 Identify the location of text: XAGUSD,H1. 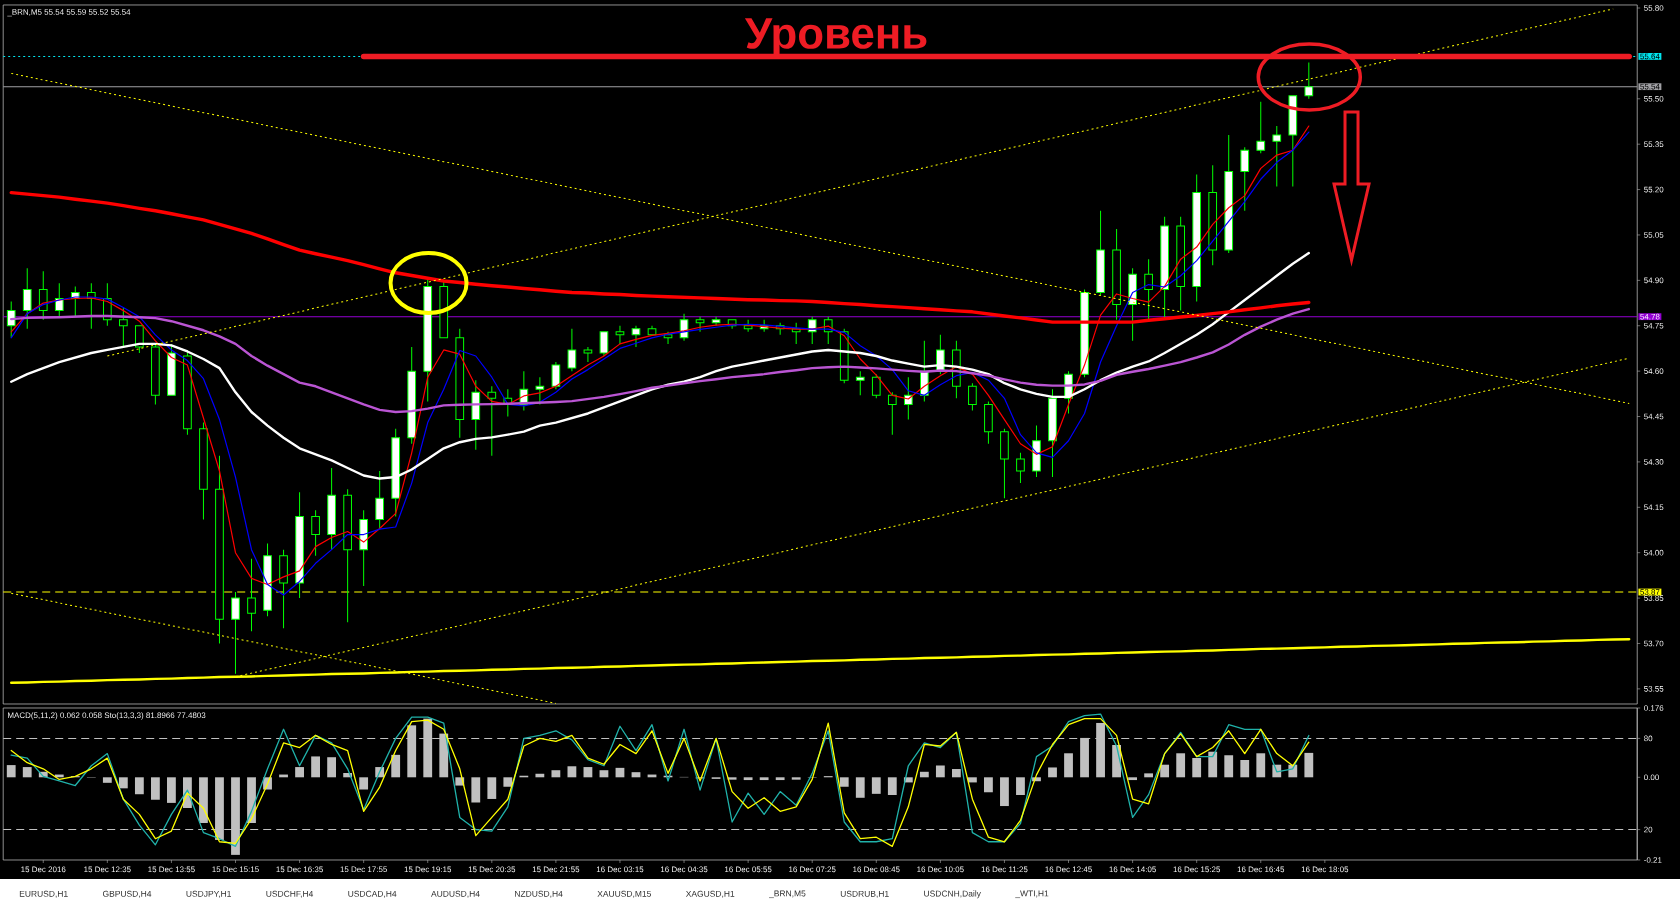
(710, 894).